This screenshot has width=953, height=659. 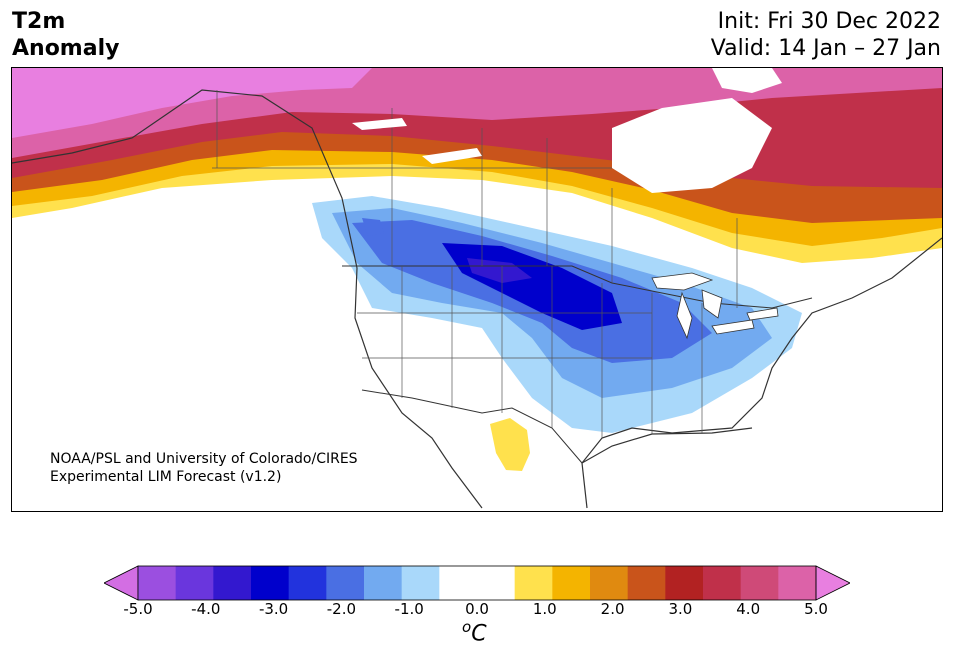 What do you see at coordinates (544, 609) in the screenshot?
I see `colorbar-tick-label: 1.0` at bounding box center [544, 609].